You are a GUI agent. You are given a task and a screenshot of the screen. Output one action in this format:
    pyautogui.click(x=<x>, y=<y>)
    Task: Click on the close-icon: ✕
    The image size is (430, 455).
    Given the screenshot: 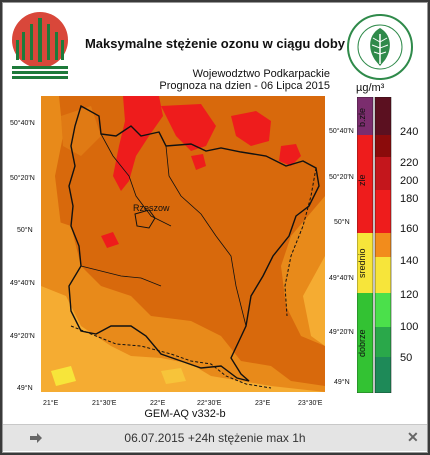 What is the action you would take?
    pyautogui.click(x=413, y=437)
    